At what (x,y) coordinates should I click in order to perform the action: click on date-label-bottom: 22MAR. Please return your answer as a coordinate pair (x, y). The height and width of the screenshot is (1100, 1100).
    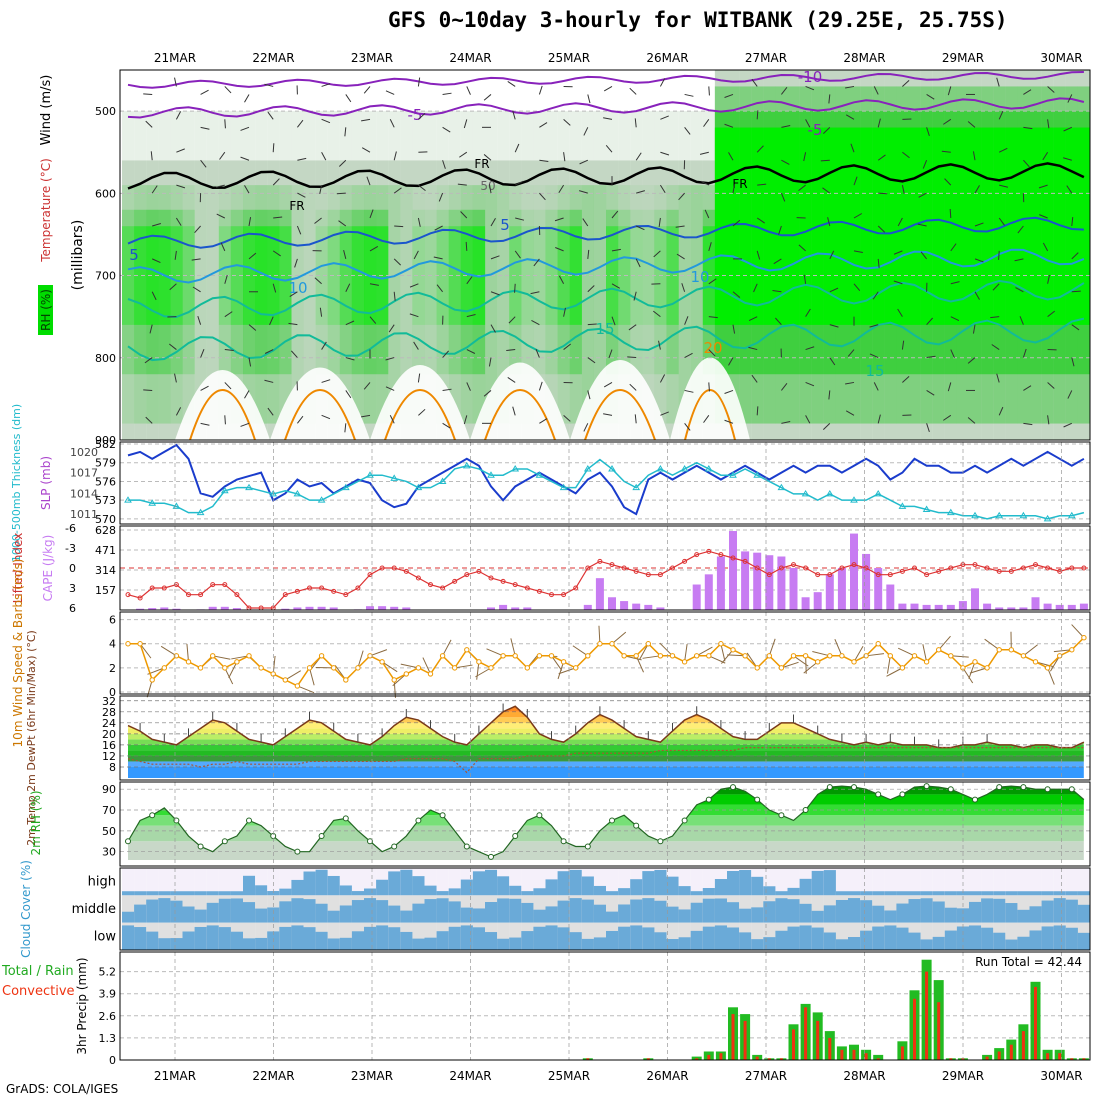
    Looking at the image, I should click on (273, 1076).